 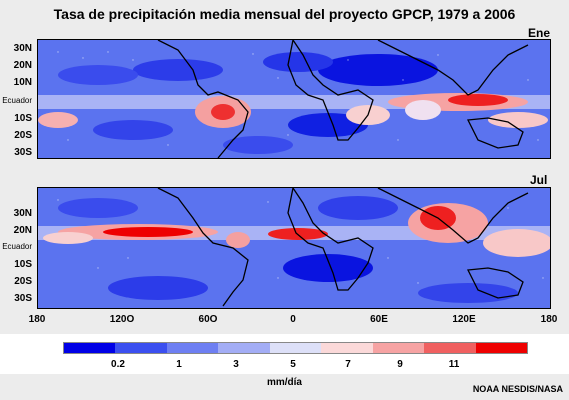 What do you see at coordinates (293, 319) in the screenshot?
I see `lon-label-0: 0` at bounding box center [293, 319].